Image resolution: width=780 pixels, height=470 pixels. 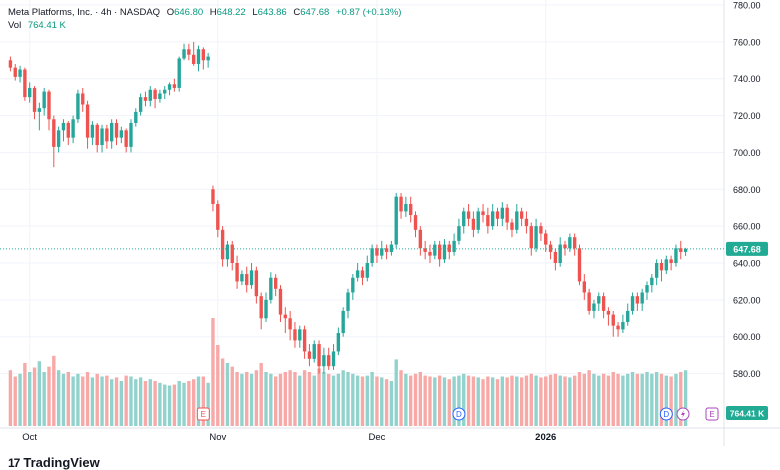 I want to click on y-tick-label: 680.00, so click(x=747, y=190).